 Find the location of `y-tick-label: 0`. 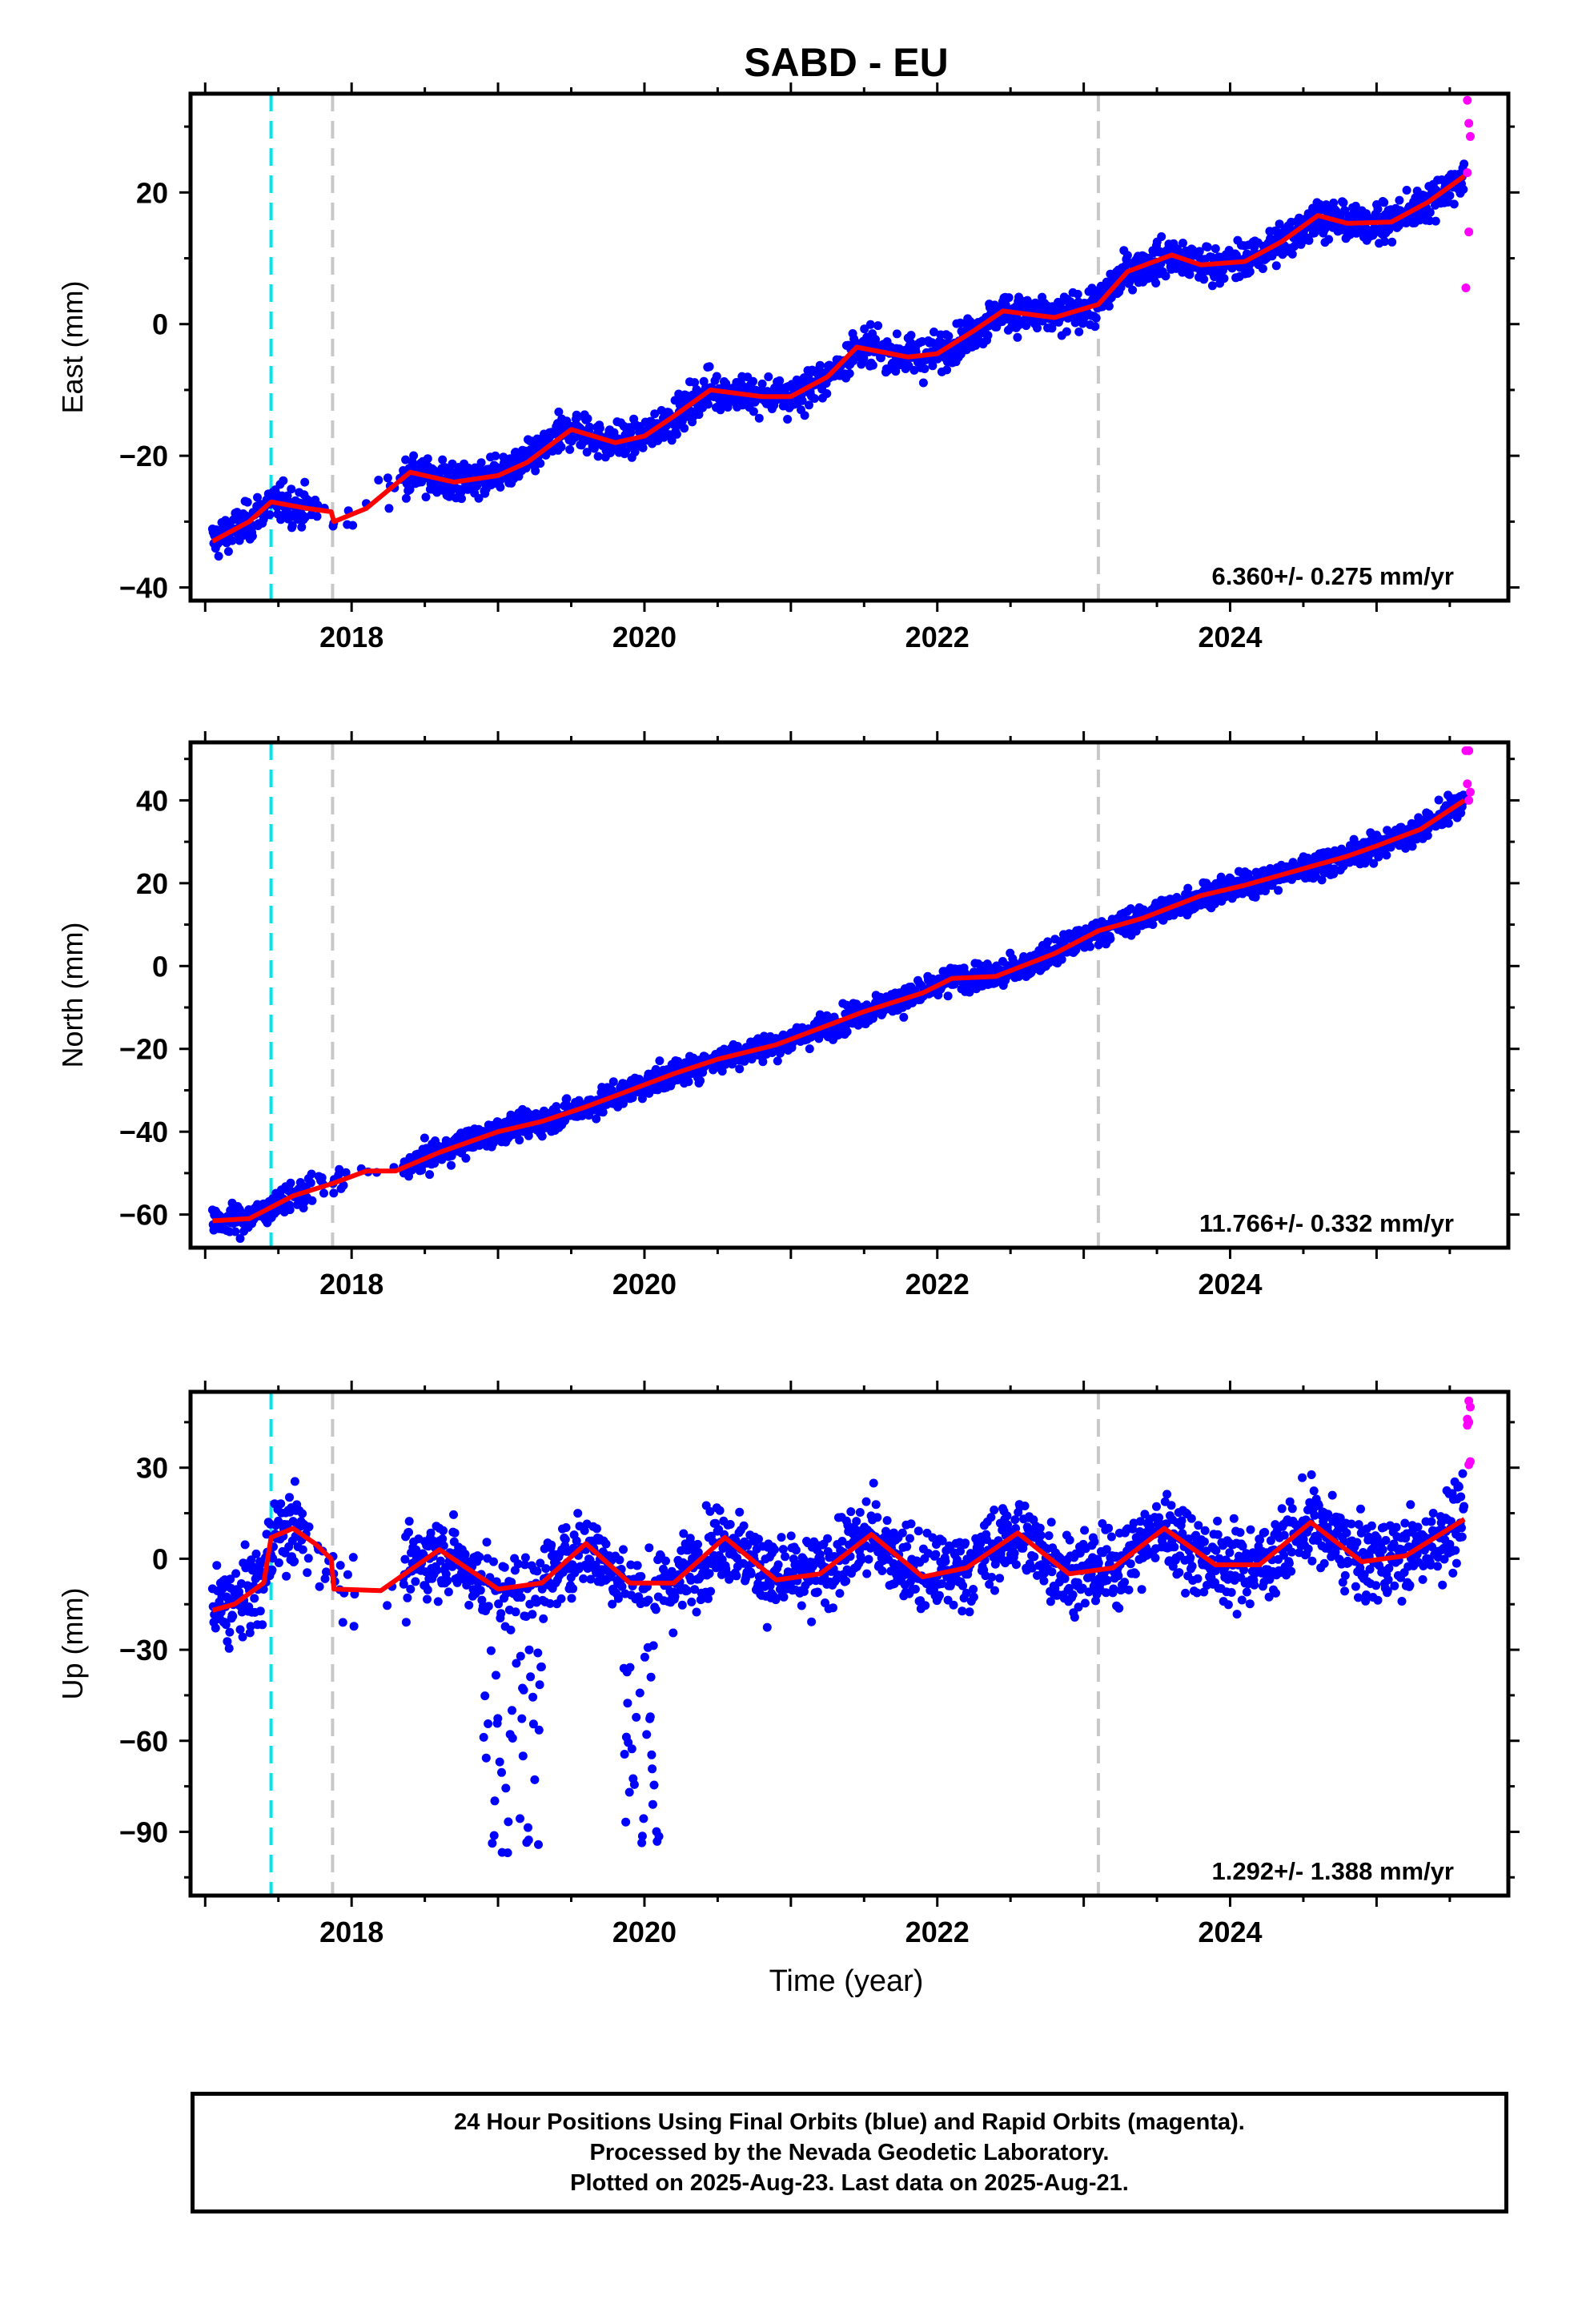

y-tick-label: 0 is located at coordinates (160, 966).